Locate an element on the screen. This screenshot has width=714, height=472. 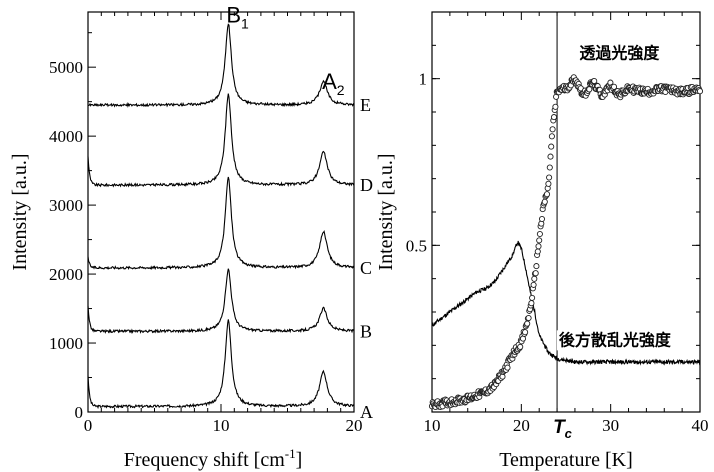
tc-label-sub: c is located at coordinates (569, 433).